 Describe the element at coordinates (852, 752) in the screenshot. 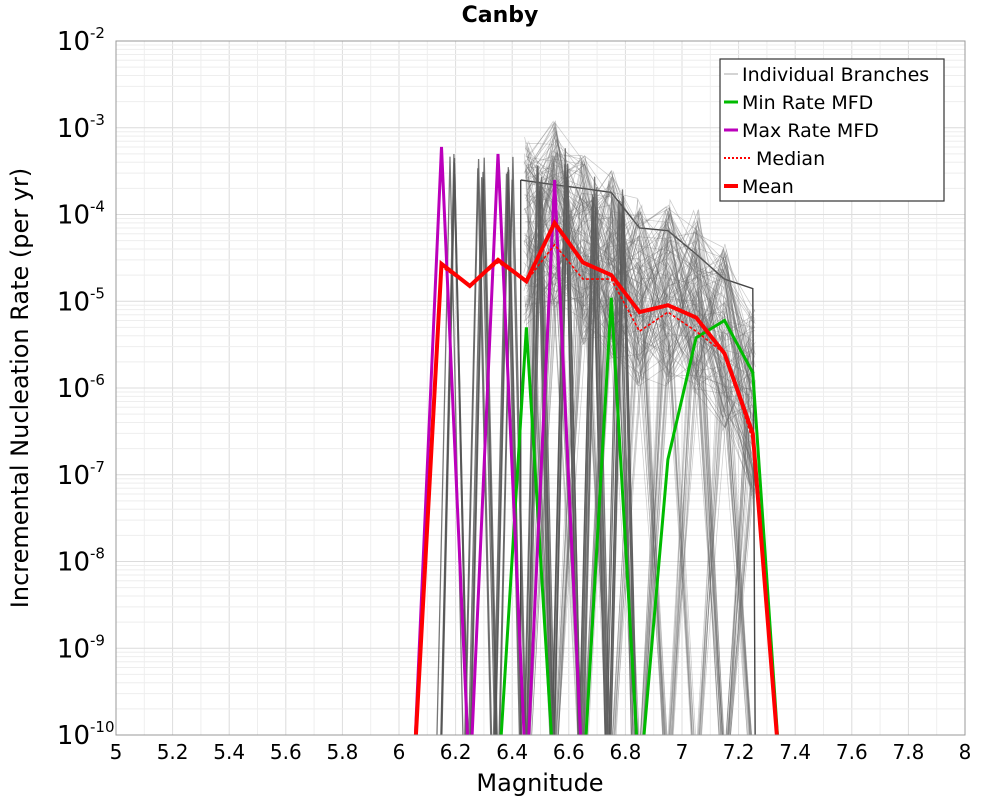

I see `x-tick-label: 7.6` at that location.